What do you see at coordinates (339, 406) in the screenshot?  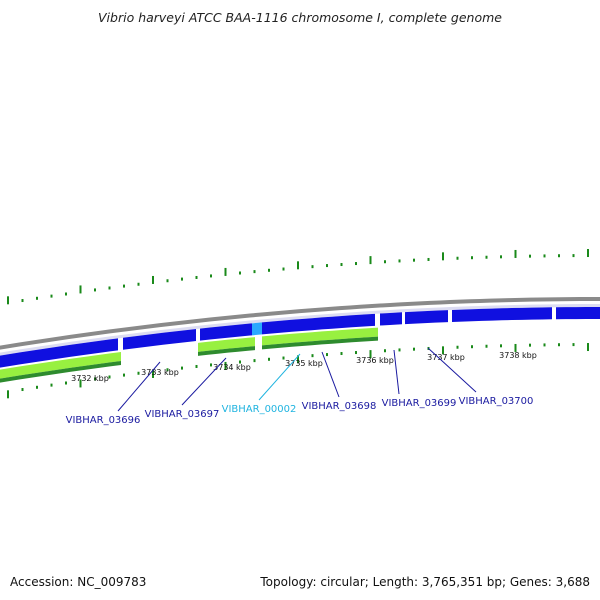 I see `gene-label: VIBHAR_03698` at bounding box center [339, 406].